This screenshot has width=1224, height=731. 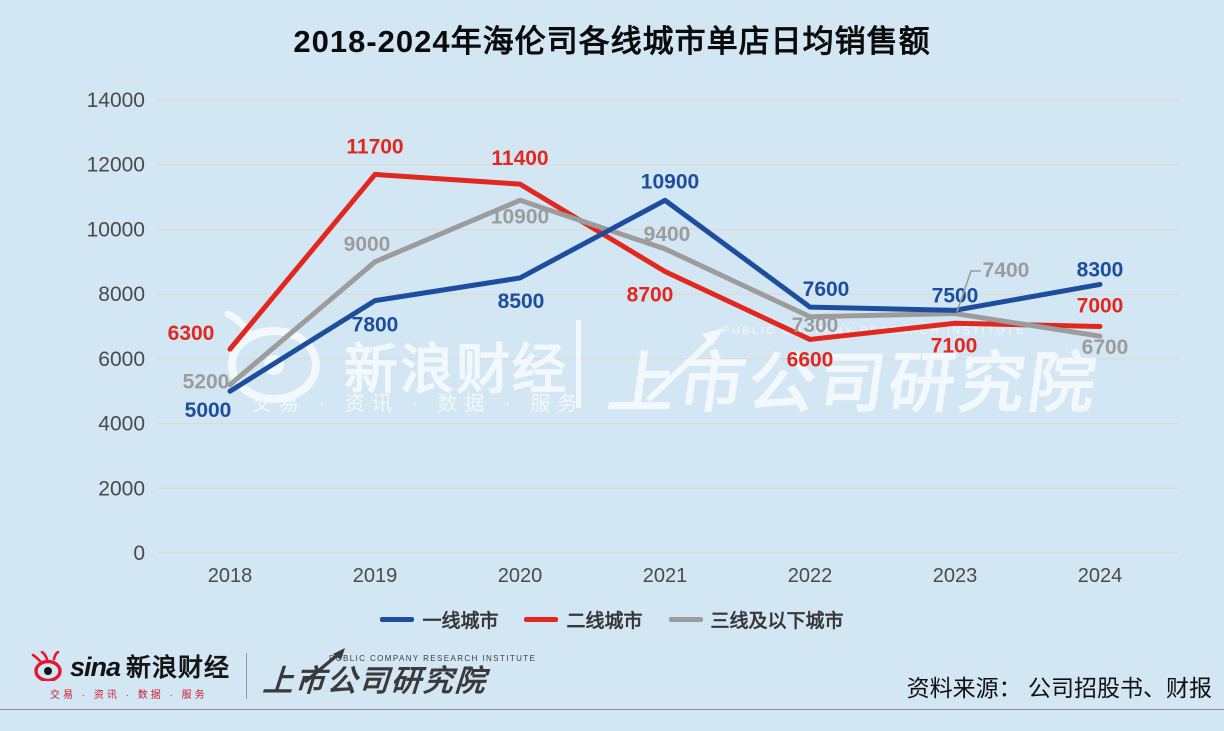 I want to click on watermark-left-sub: 交易 · 资讯 · 数据 · 服务, so click(x=418, y=403).